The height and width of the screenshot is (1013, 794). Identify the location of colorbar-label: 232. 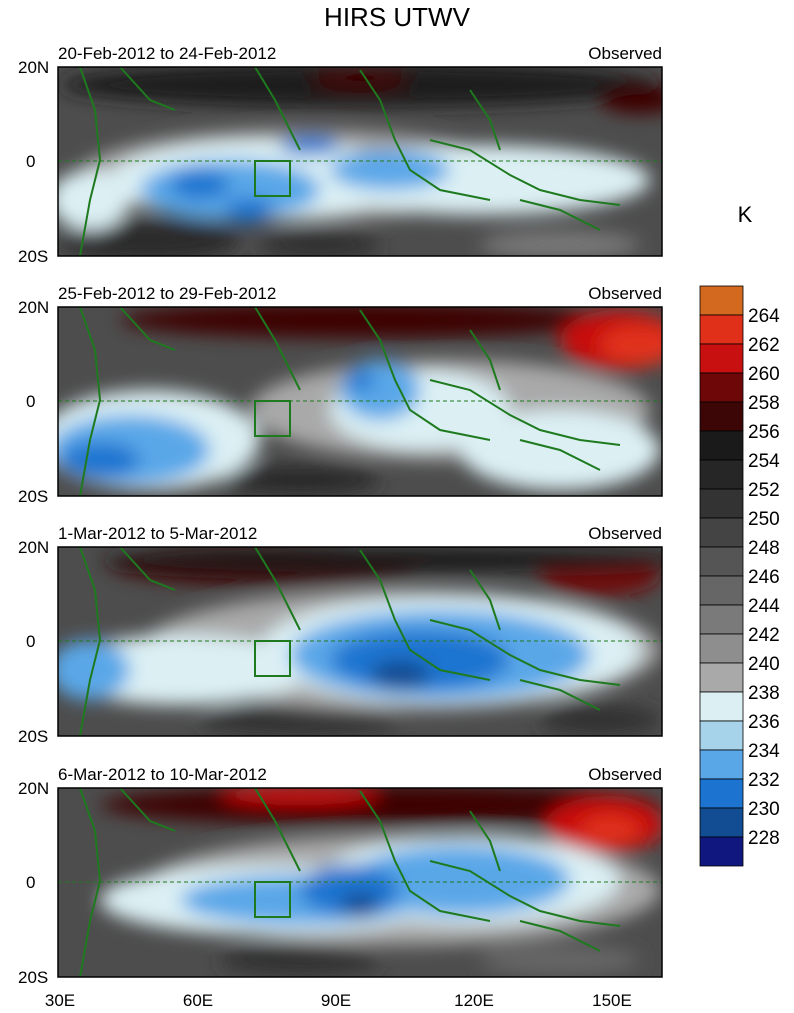
(764, 780).